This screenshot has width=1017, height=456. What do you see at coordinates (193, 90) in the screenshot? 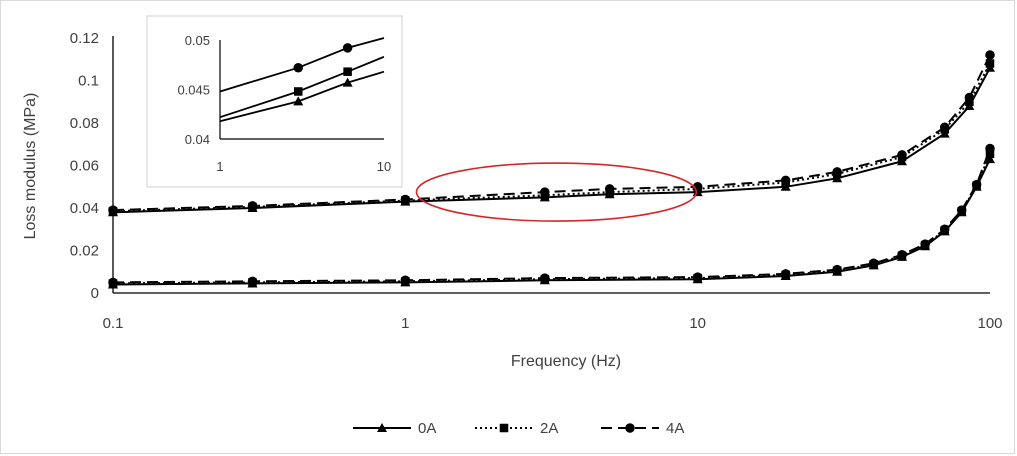
I see `inset-y-tick-label: 0.045` at bounding box center [193, 90].